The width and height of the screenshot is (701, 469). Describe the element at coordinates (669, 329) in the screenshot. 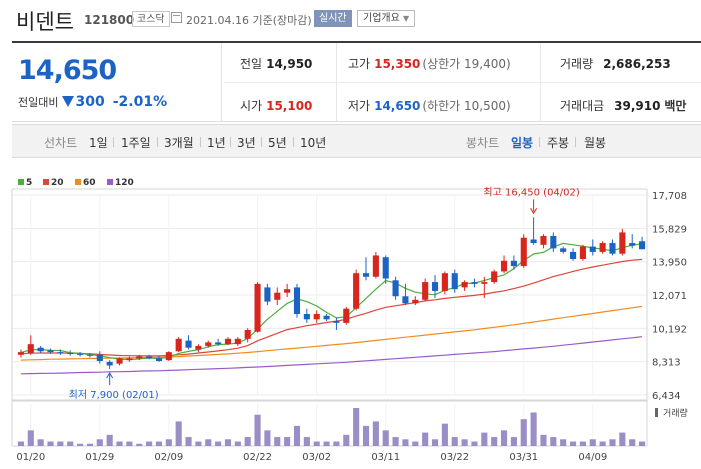

I see `y-tick-label: 10,192` at that location.